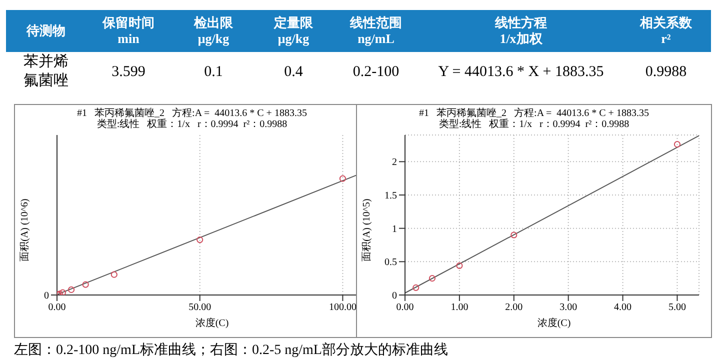  What do you see at coordinates (24, 230) in the screenshot?
I see `y-axis-title: 面积(A) (10^6)` at bounding box center [24, 230].